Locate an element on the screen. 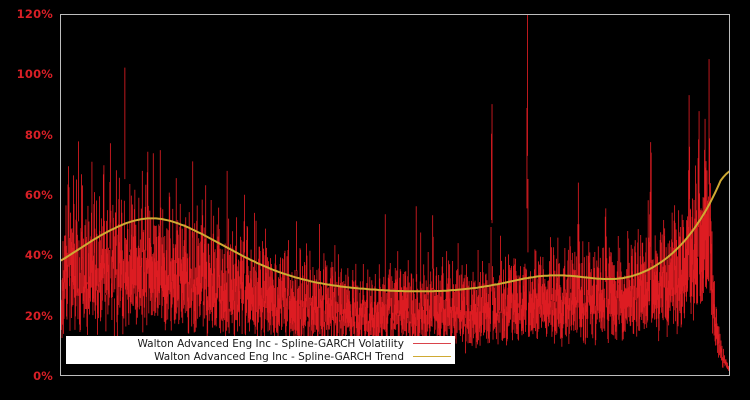 The width and height of the screenshot is (750, 400). y-tick-label-60pct: 60% is located at coordinates (38, 195).